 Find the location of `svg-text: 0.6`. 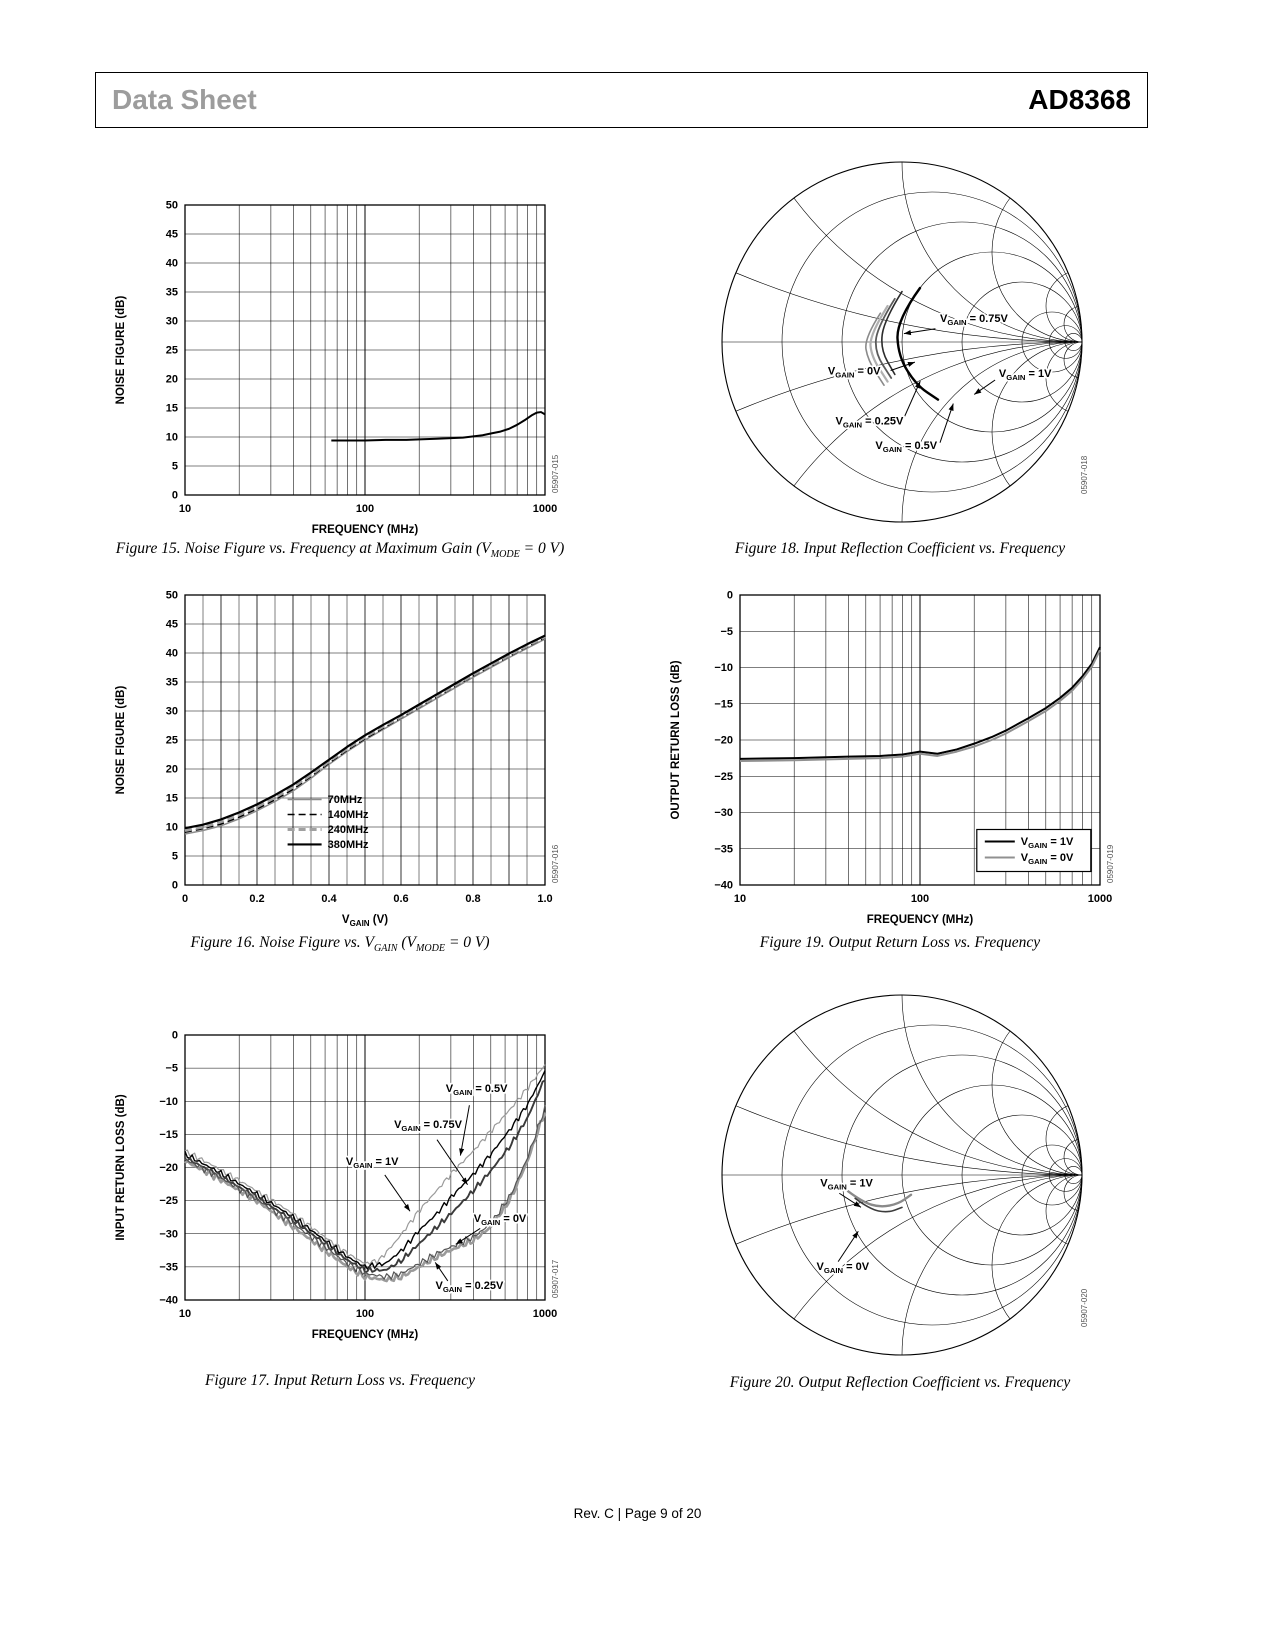

svg-text: 0.6 is located at coordinates (400, 899).